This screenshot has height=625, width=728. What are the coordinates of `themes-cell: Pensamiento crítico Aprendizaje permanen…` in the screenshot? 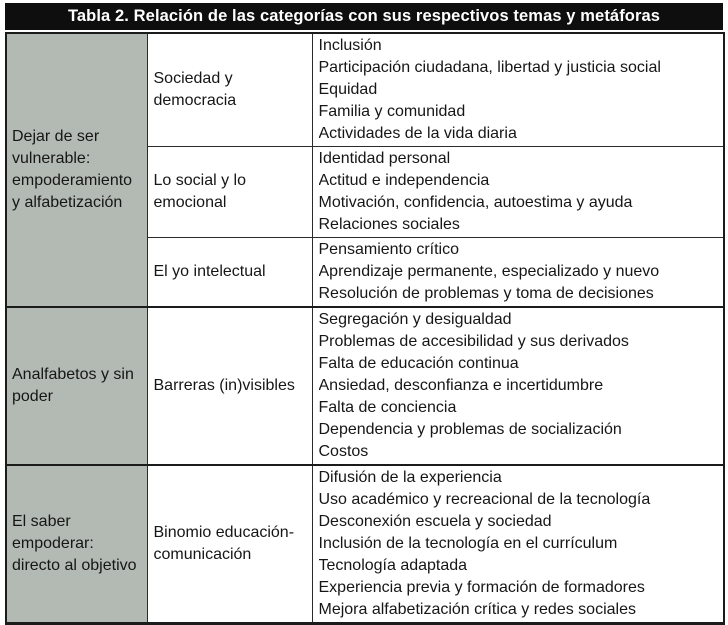 It's located at (518, 272).